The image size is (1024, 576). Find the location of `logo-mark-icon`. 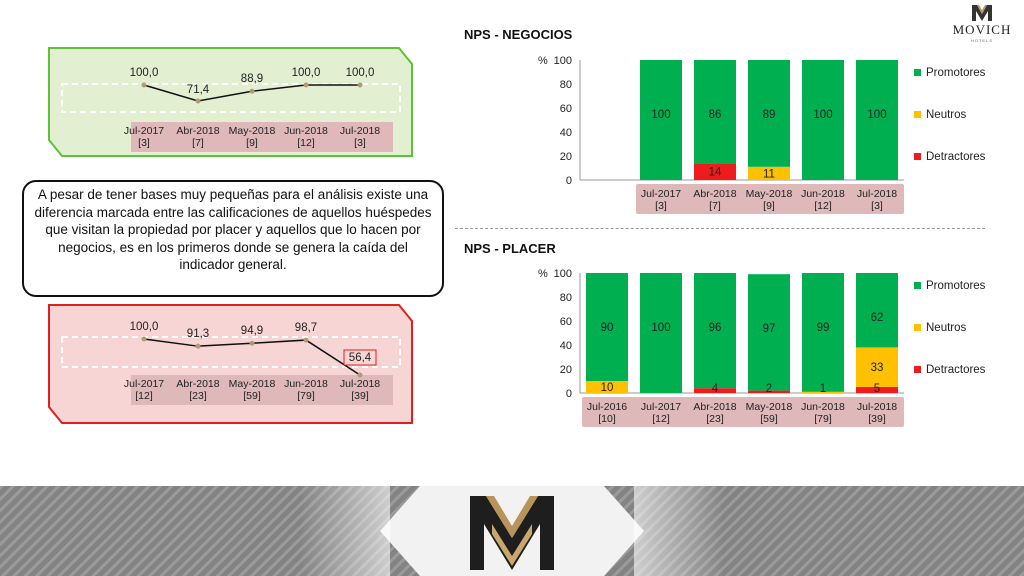

logo-mark-icon is located at coordinates (982, 13).